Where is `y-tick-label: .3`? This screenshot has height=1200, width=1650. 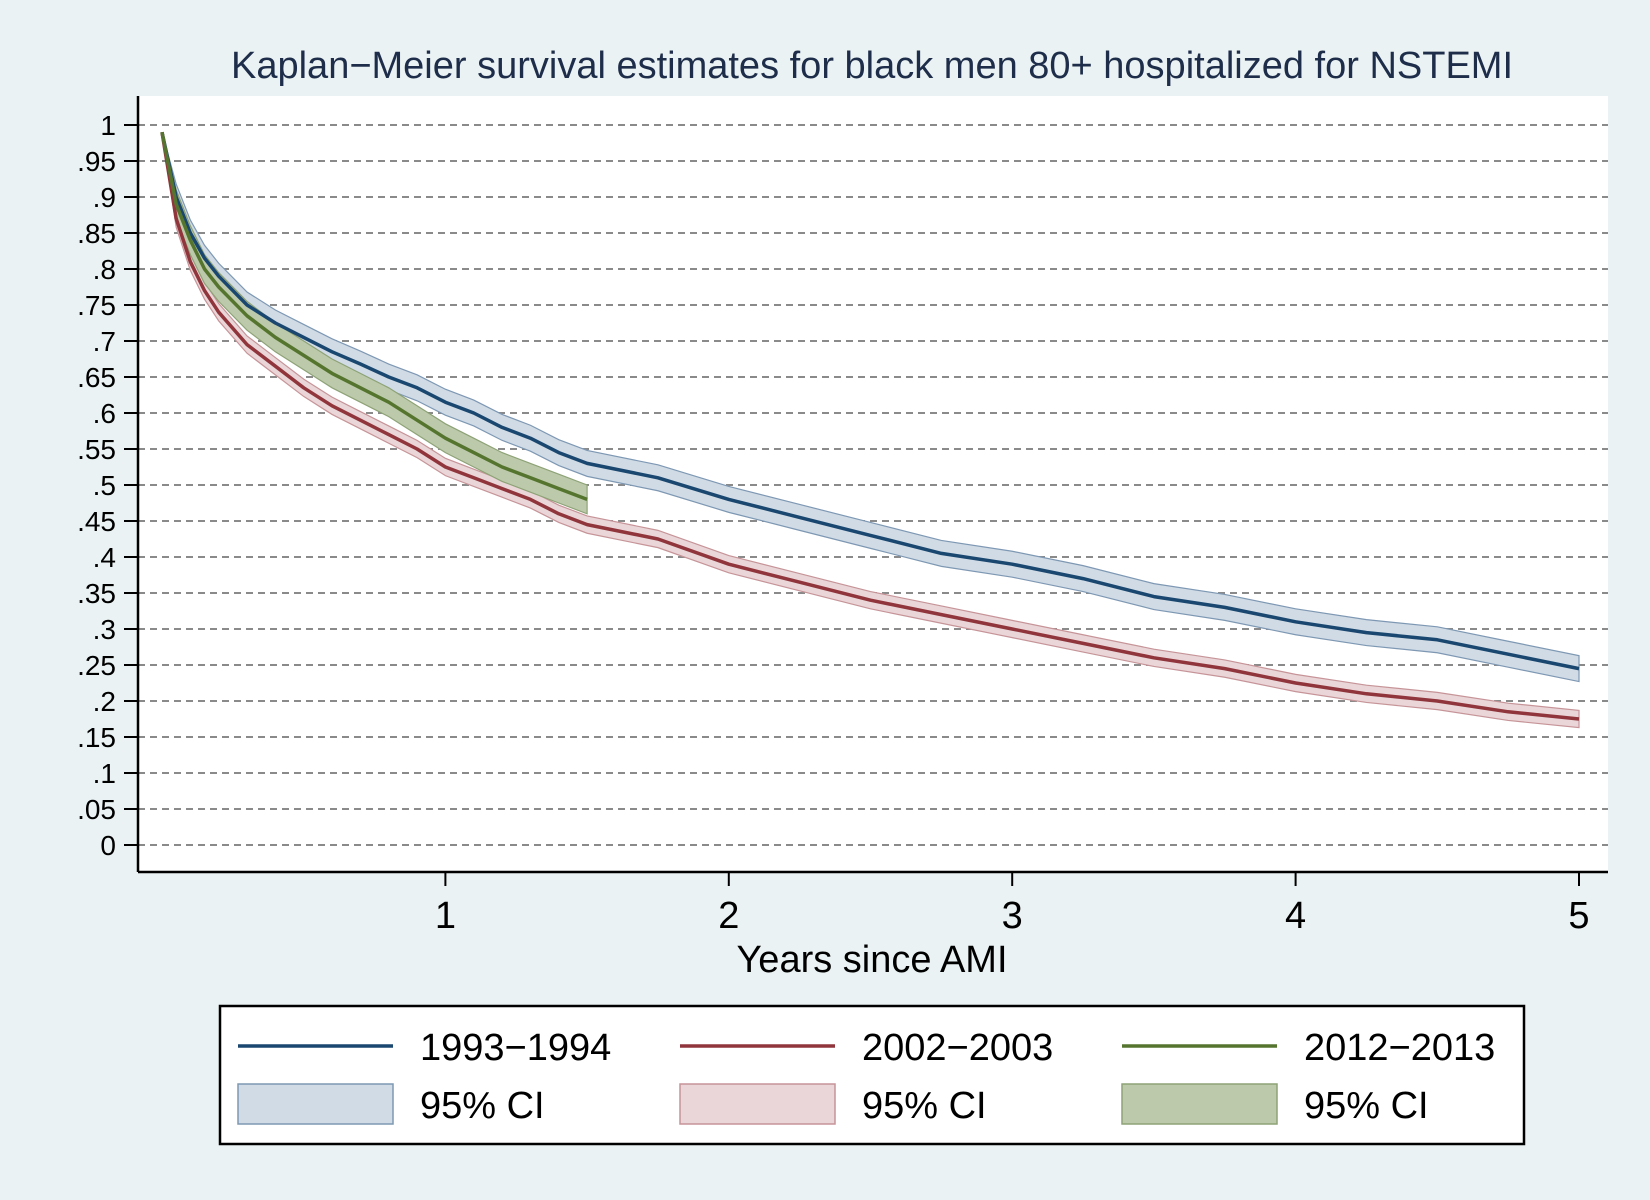 y-tick-label: .3 is located at coordinates (104, 629).